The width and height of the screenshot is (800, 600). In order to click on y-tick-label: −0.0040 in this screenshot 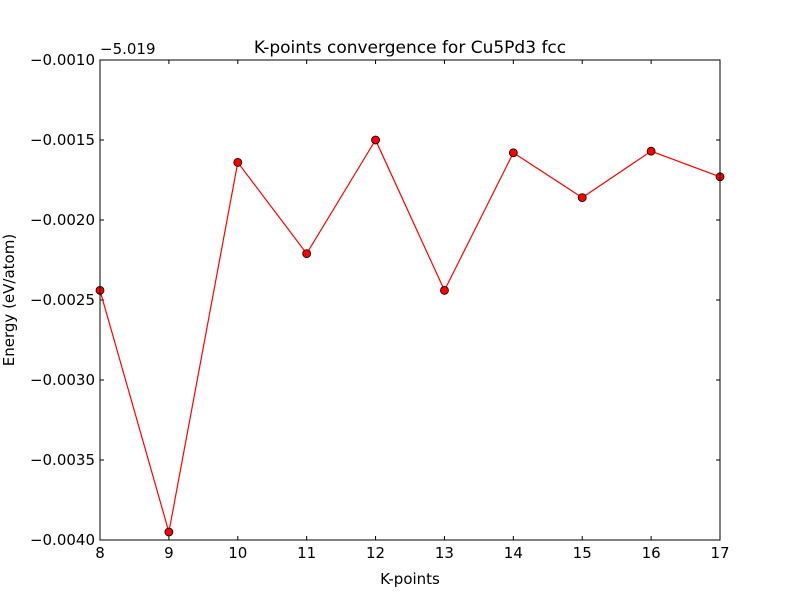, I will do `click(62, 540)`.